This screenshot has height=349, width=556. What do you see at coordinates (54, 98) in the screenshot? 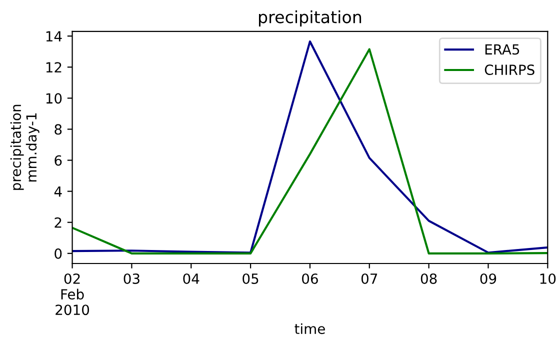
I see `y-tick-label: 10` at bounding box center [54, 98].